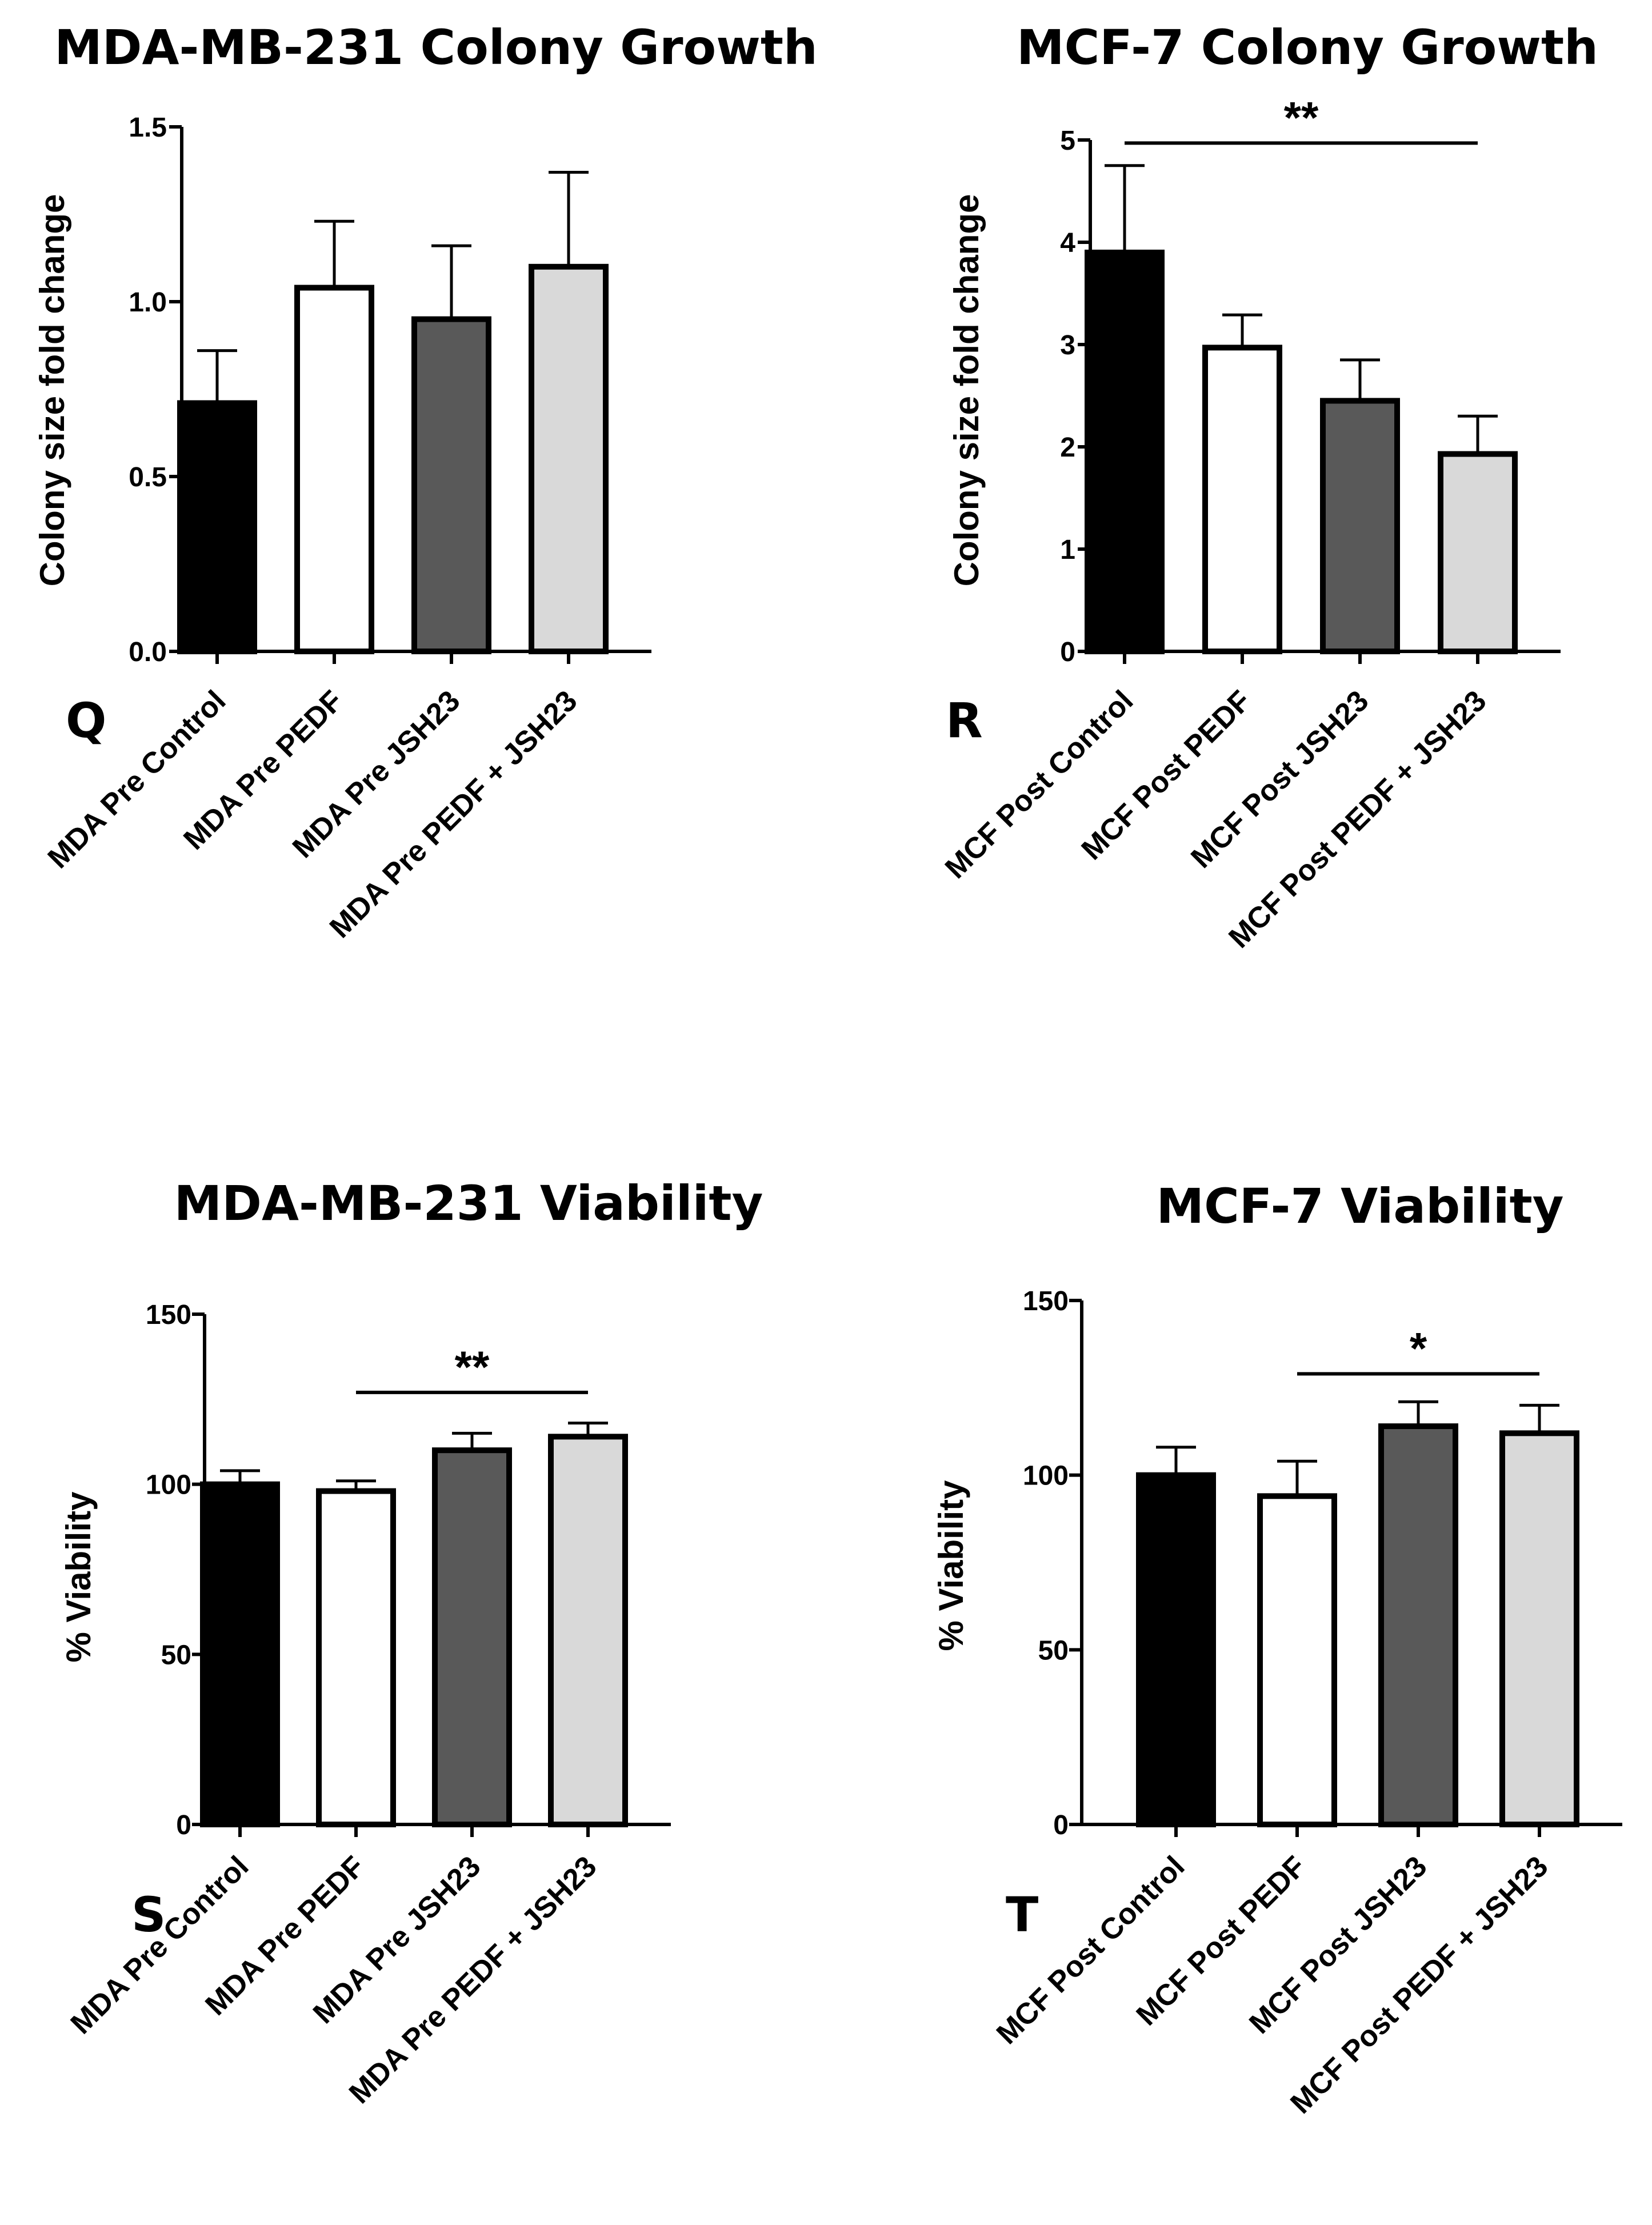  Describe the element at coordinates (148, 302) in the screenshot. I see `y-tick-label: 1.0` at that location.